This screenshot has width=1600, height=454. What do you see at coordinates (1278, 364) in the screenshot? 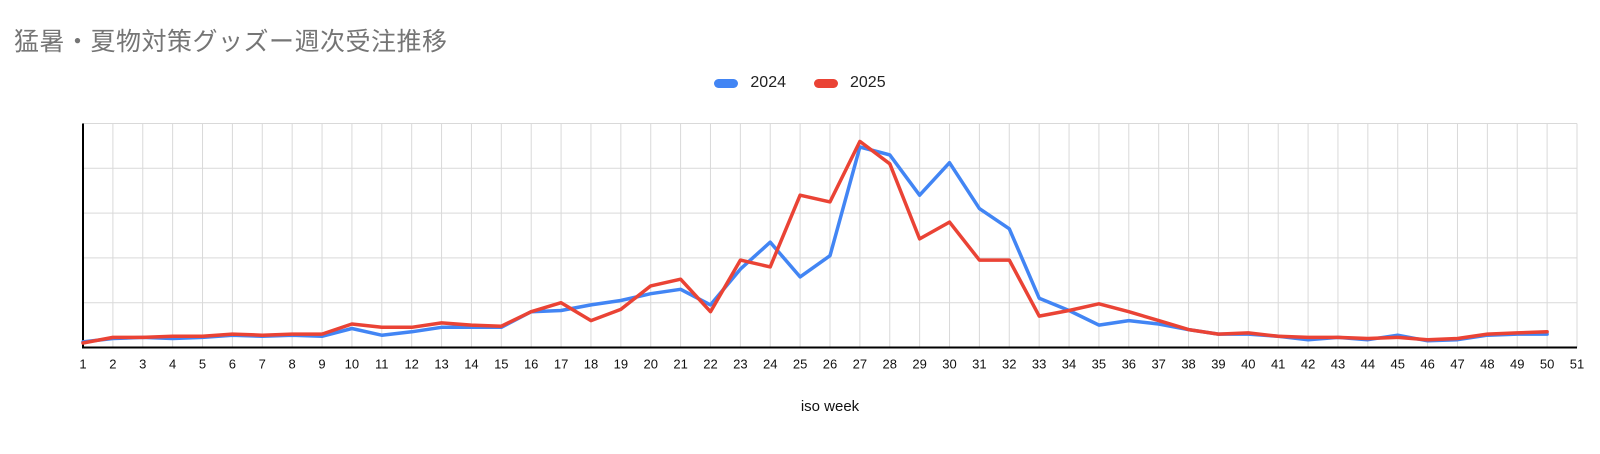
I see `x-tick-label: 41` at bounding box center [1278, 364].